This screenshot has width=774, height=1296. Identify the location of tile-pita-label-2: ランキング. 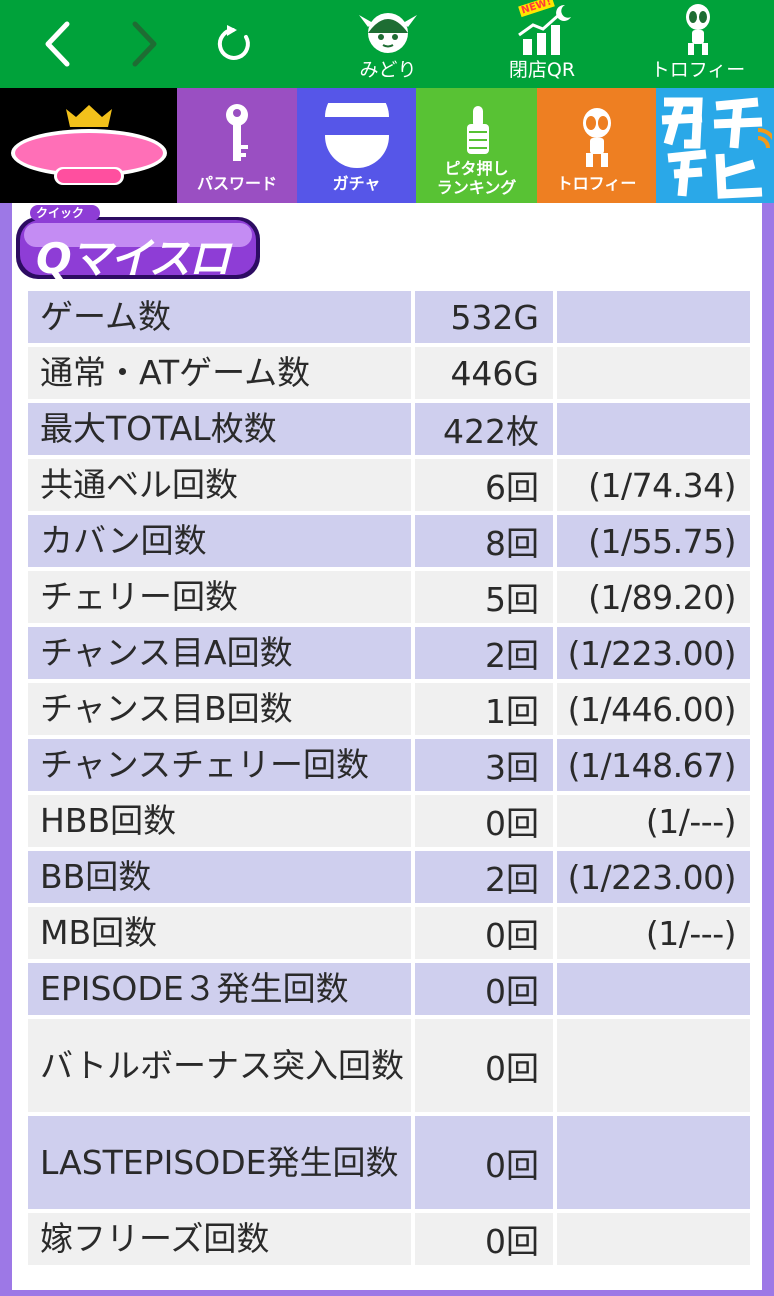
(476, 187).